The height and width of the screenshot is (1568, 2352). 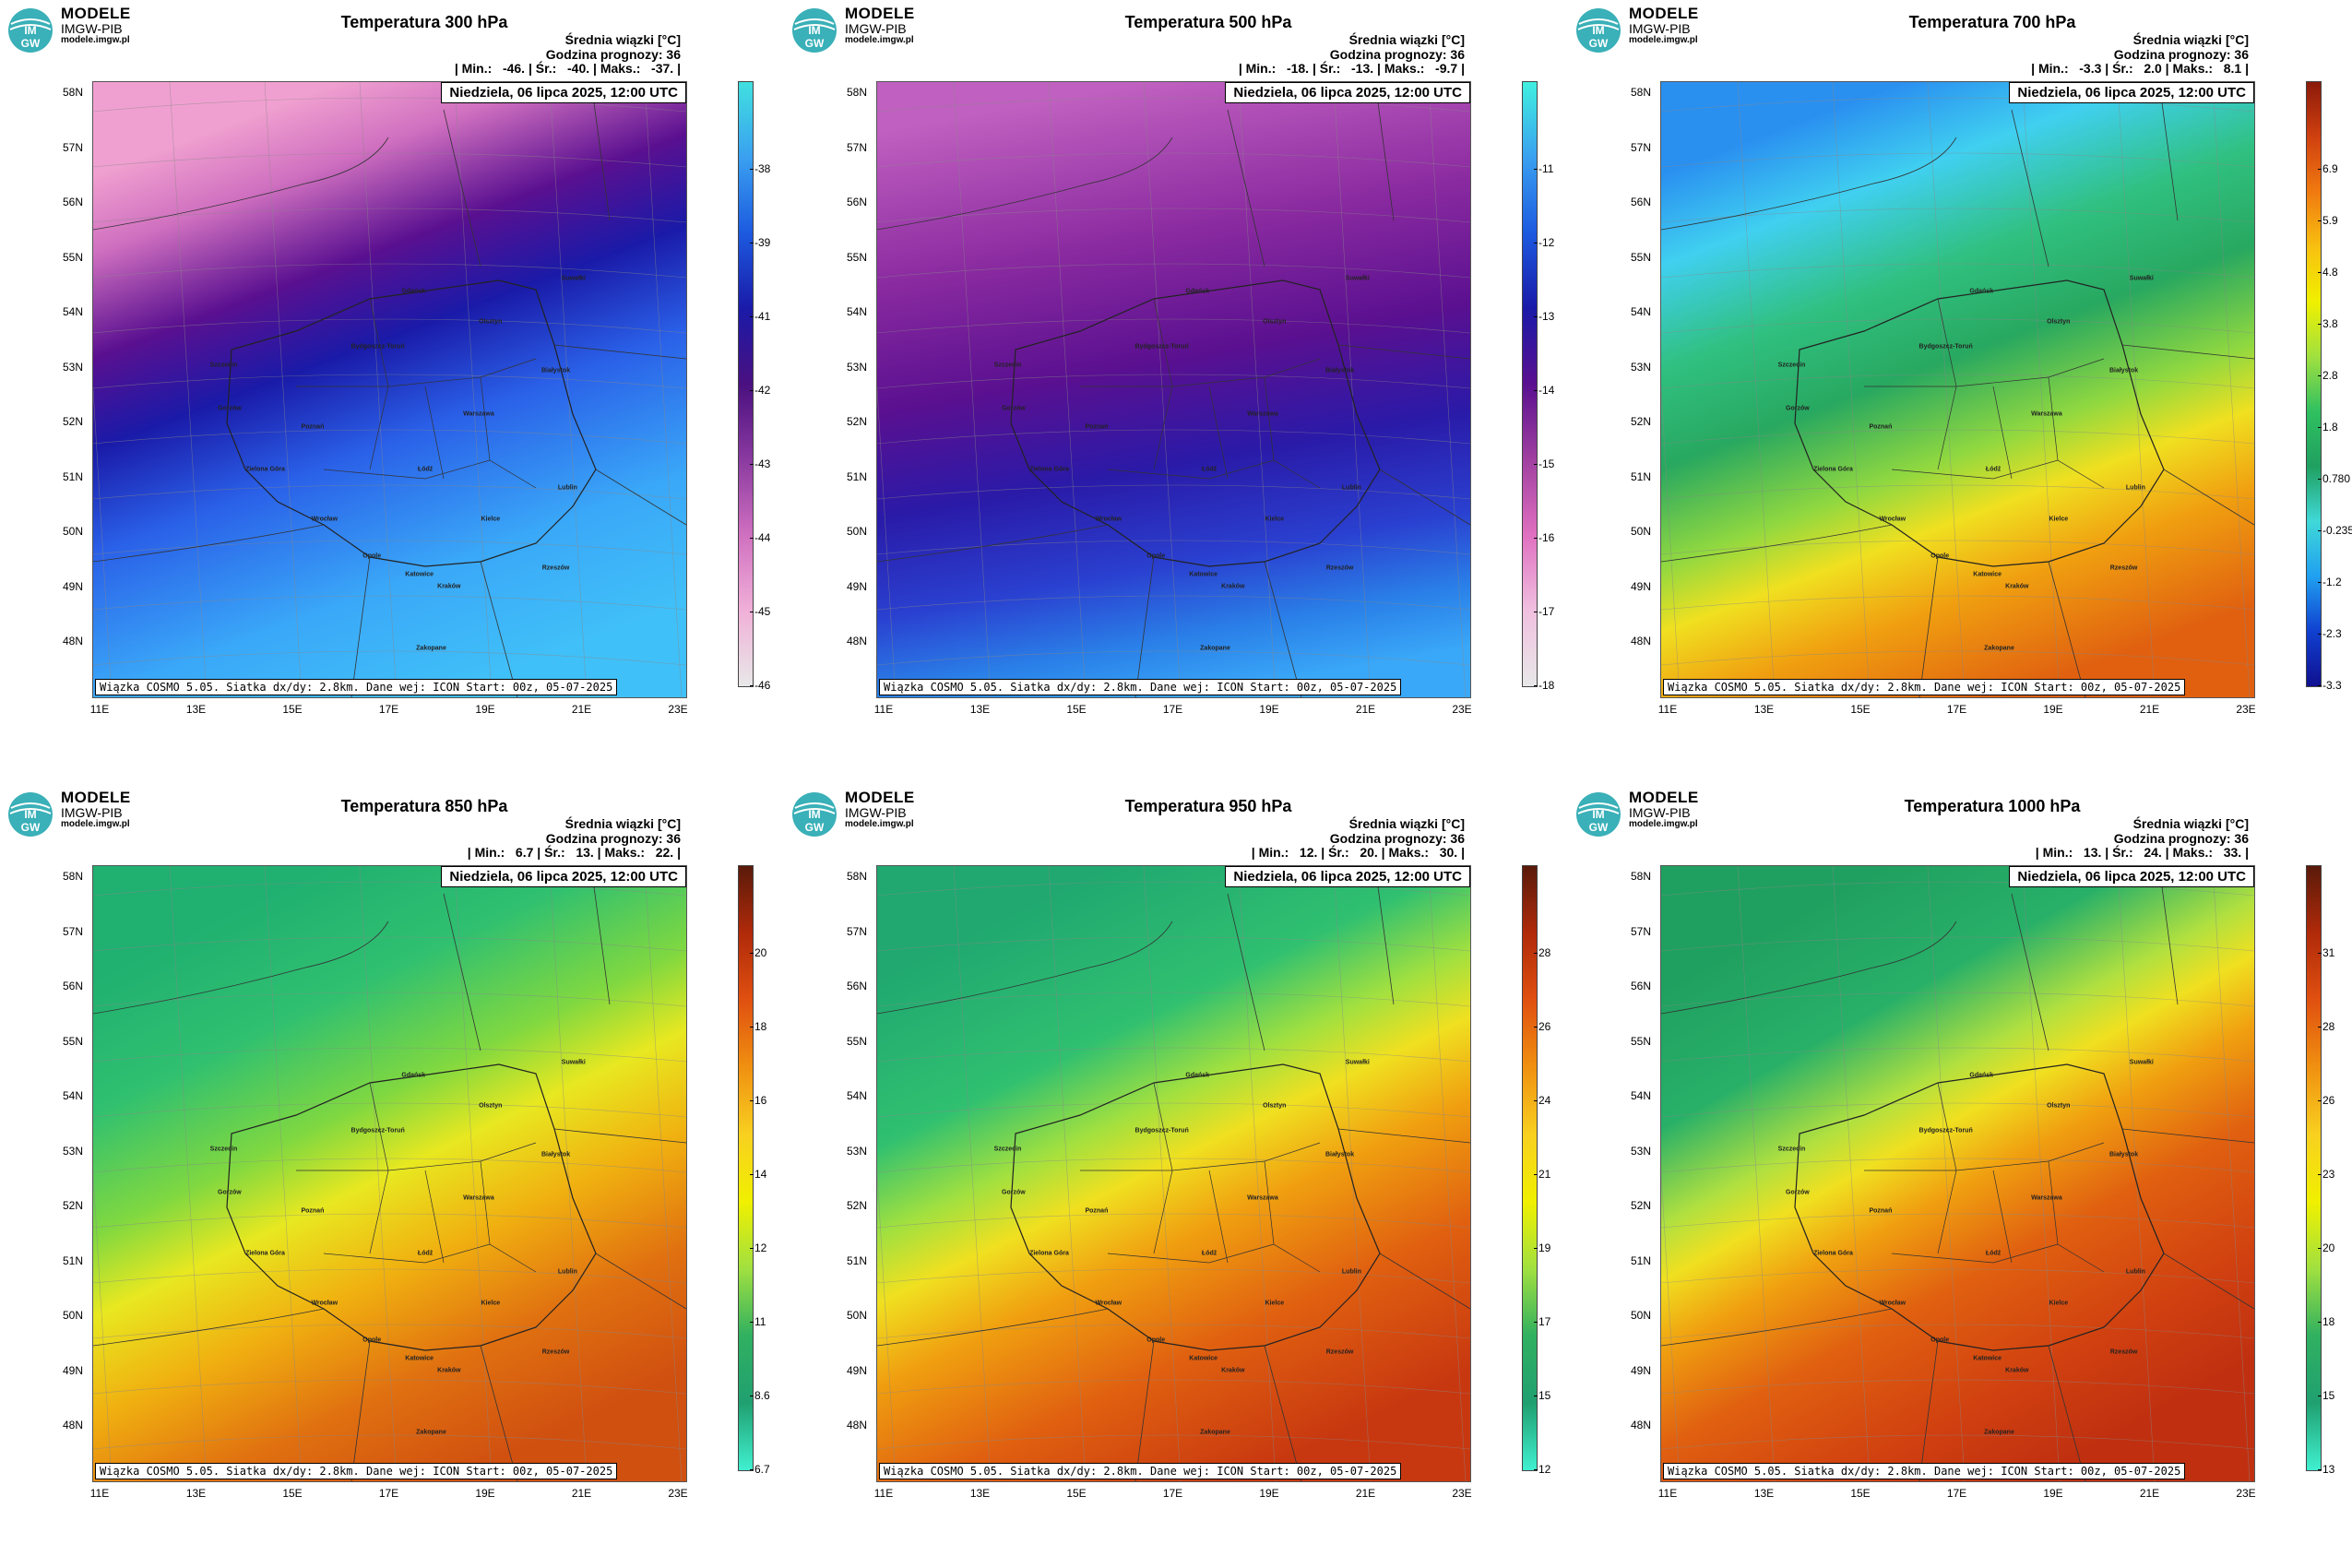 What do you see at coordinates (760, 1395) in the screenshot?
I see `colorbar-tick: 8.6` at bounding box center [760, 1395].